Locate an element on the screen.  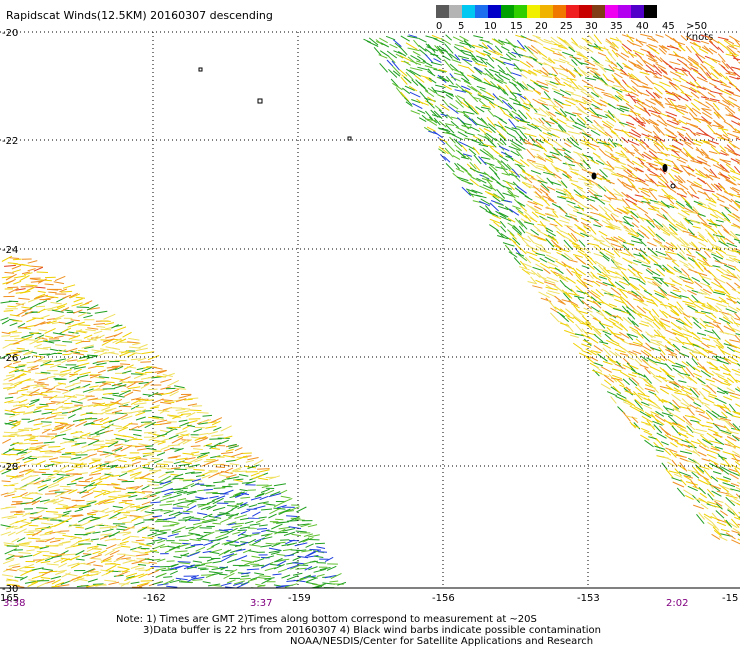
lat-label: -20 is located at coordinates (10, 33).